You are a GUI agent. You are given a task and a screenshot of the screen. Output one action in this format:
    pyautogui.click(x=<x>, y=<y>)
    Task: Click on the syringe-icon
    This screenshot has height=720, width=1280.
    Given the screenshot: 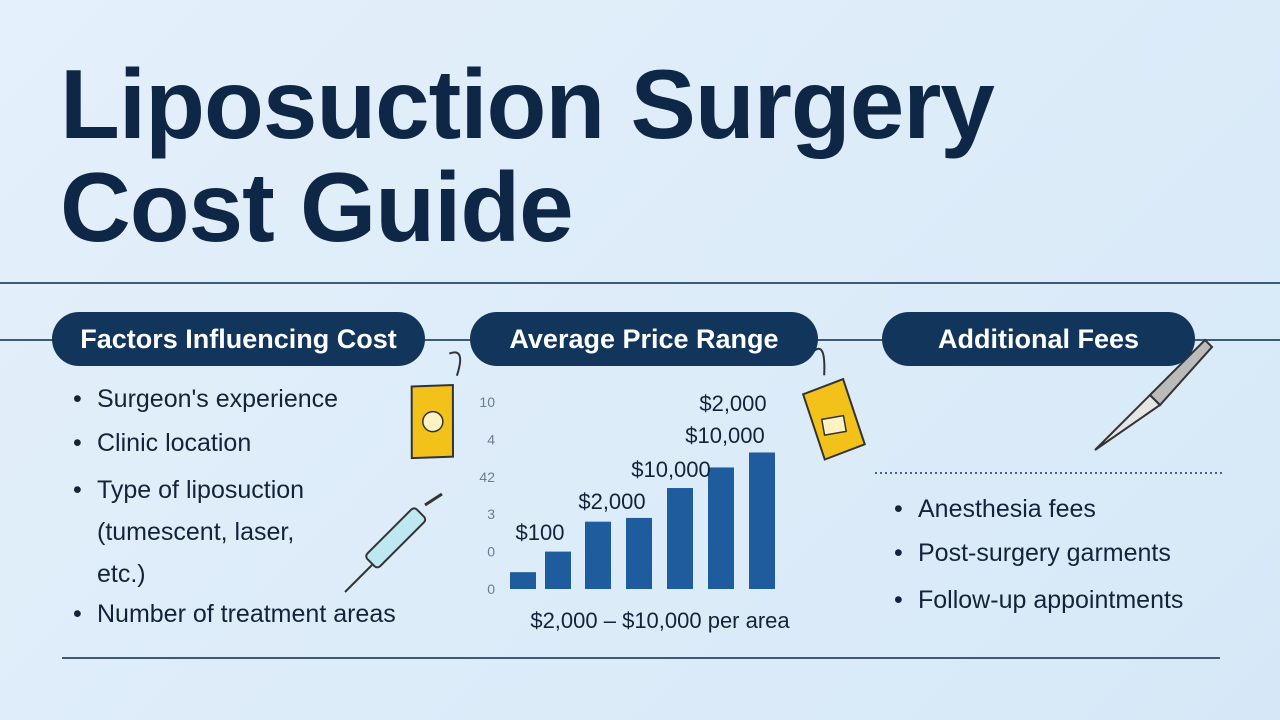 What is the action you would take?
    pyautogui.click(x=393, y=542)
    